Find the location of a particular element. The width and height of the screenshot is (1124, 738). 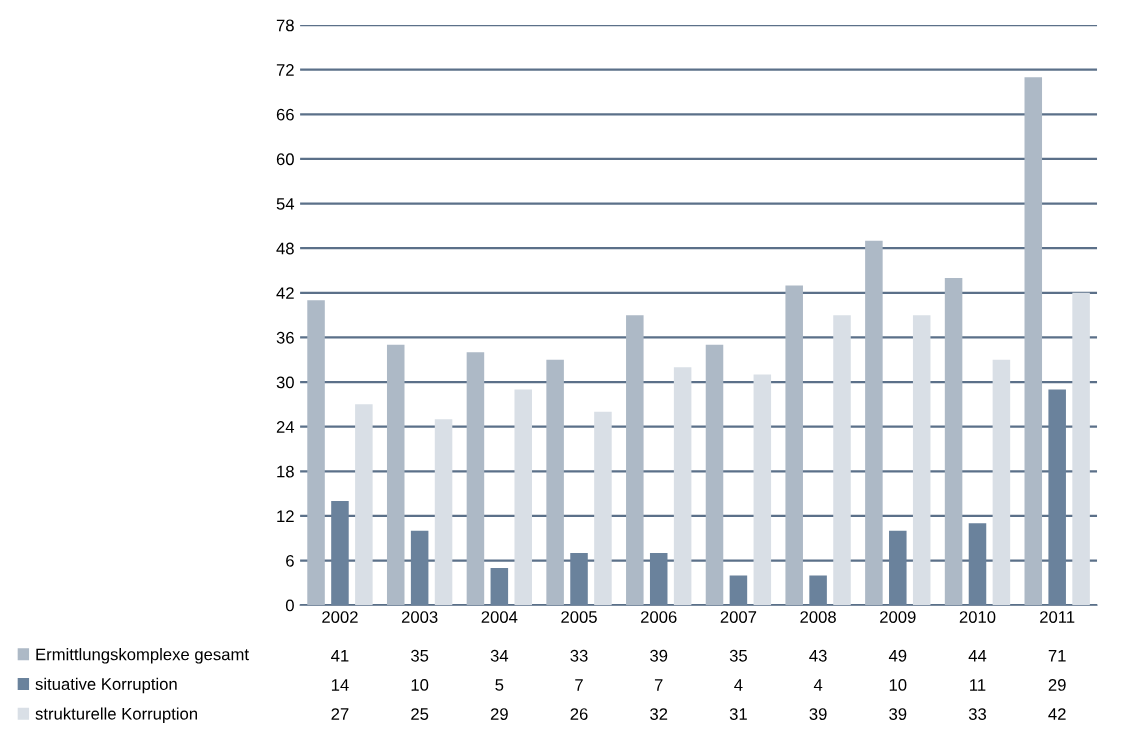

y-tick-label: 36 is located at coordinates (285, 337).